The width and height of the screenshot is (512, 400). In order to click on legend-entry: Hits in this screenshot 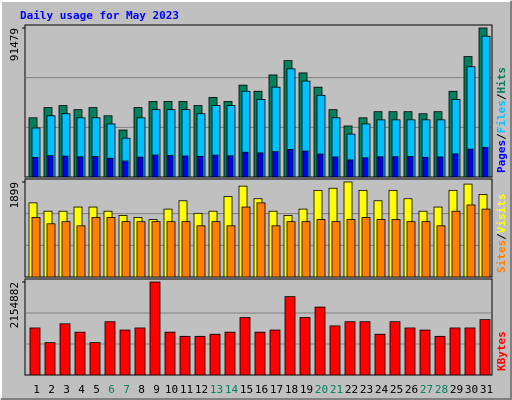, I will do `click(501, 80)`.